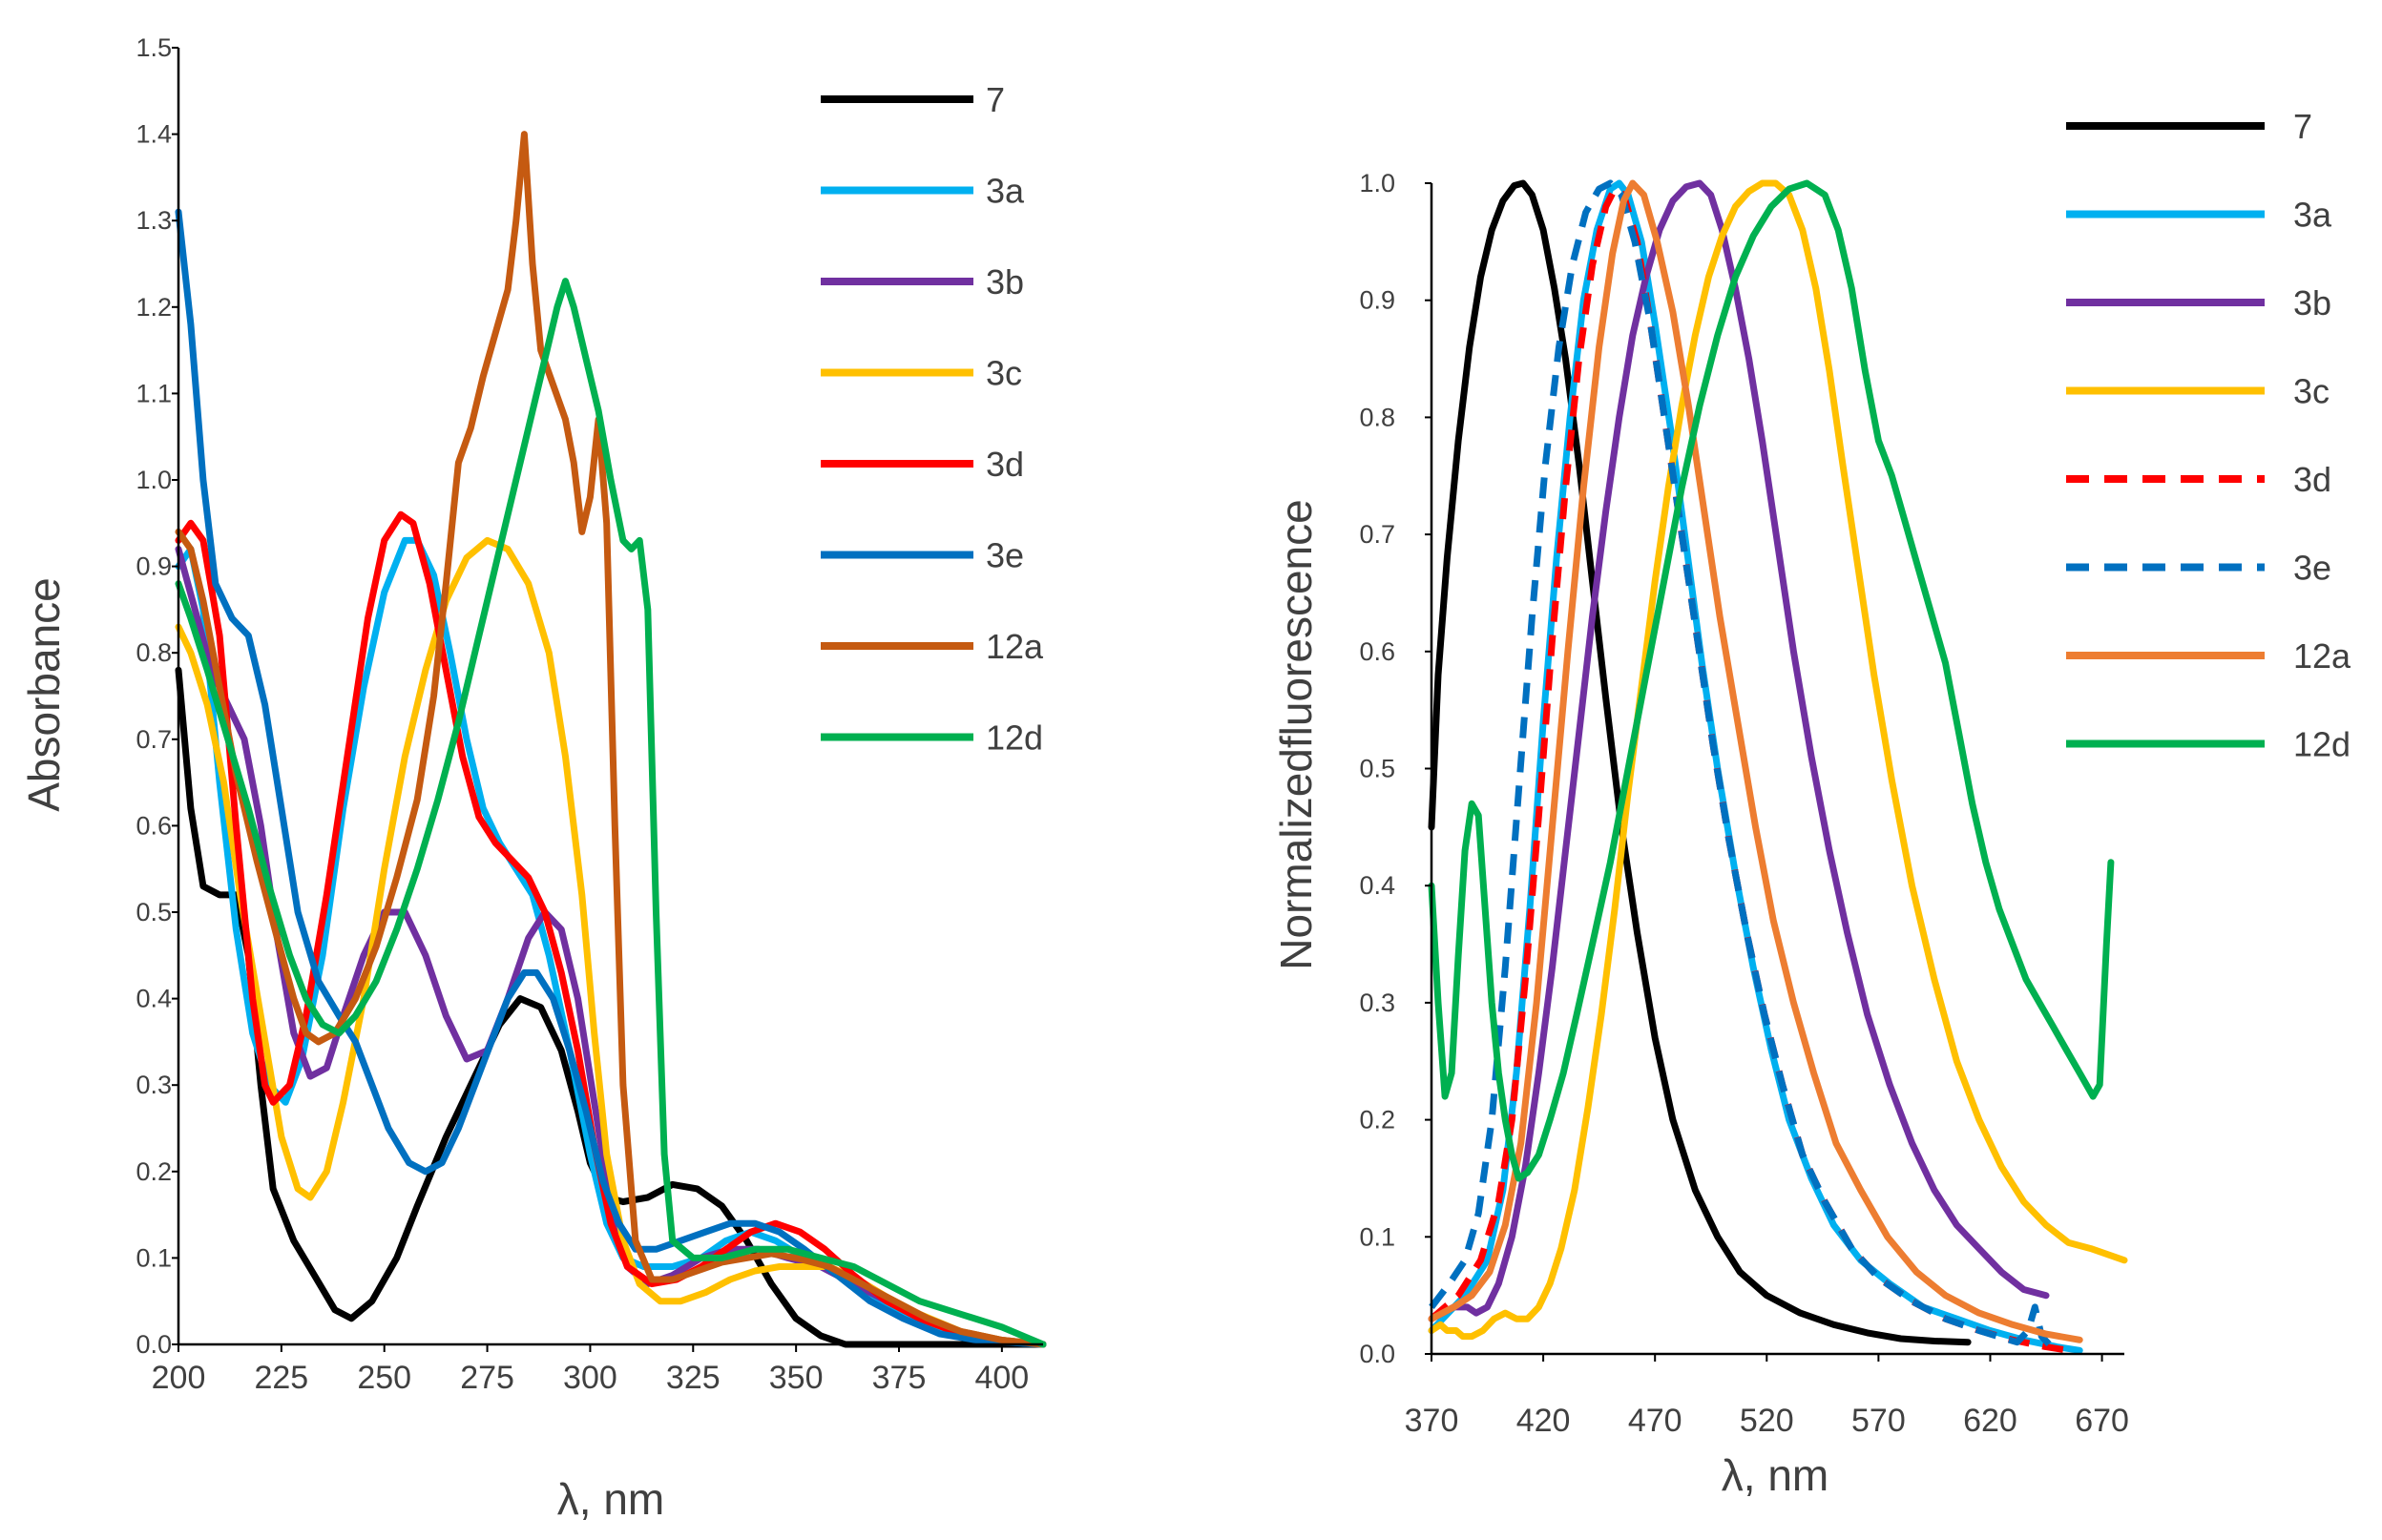 The image size is (2382, 1540). What do you see at coordinates (2102, 1421) in the screenshot?
I see `x-tick-label: 670` at bounding box center [2102, 1421].